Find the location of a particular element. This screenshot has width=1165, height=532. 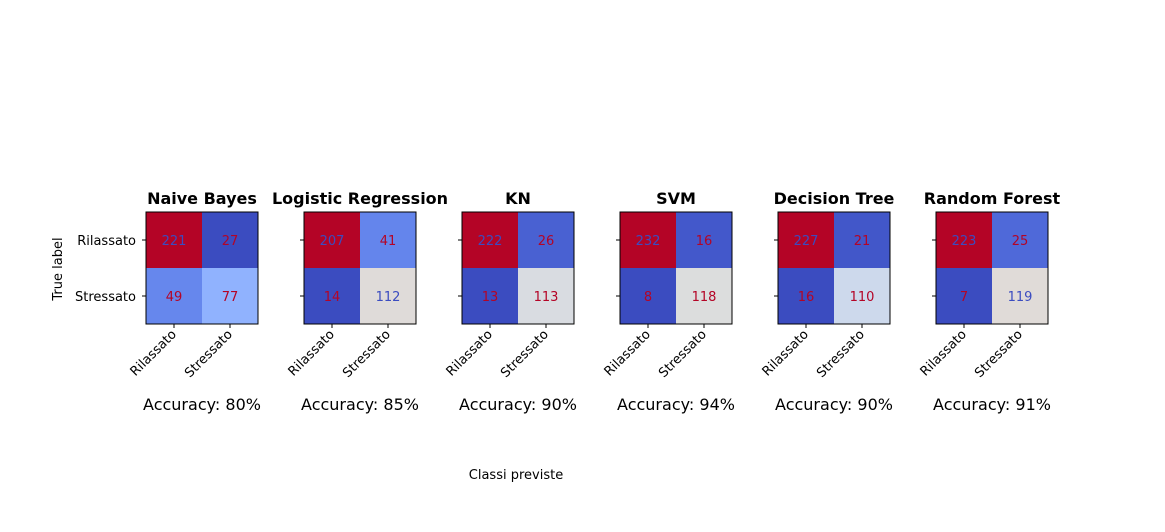

cell-value-label: 110 is located at coordinates (862, 297).